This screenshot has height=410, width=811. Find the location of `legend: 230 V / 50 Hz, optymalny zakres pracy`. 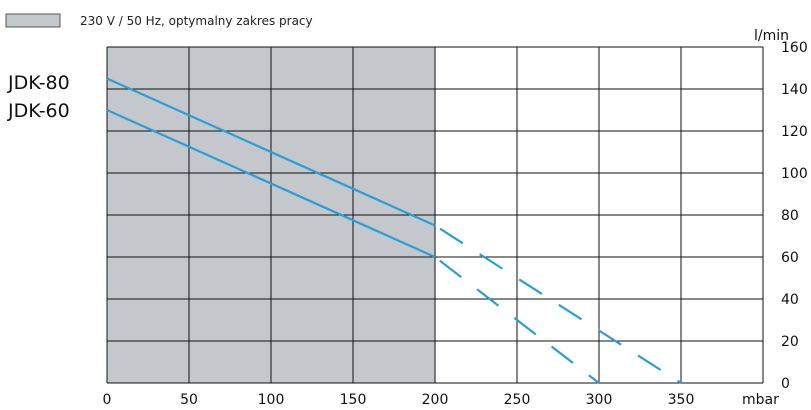

legend: 230 V / 50 Hz, optymalny zakres pracy is located at coordinates (159, 20).